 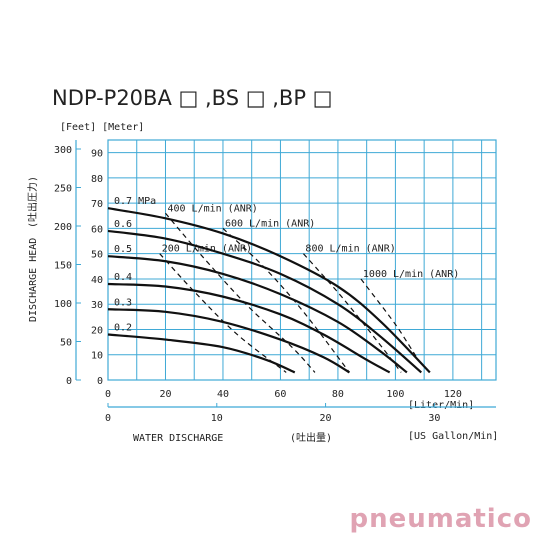 I want to click on liter-tick-label: 0, so click(x=108, y=394).